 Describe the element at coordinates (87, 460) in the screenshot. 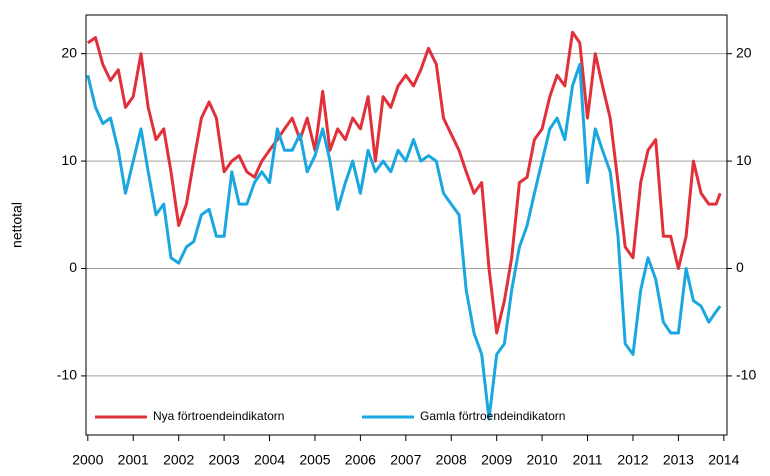

I see `x-tick-label: 2000` at that location.